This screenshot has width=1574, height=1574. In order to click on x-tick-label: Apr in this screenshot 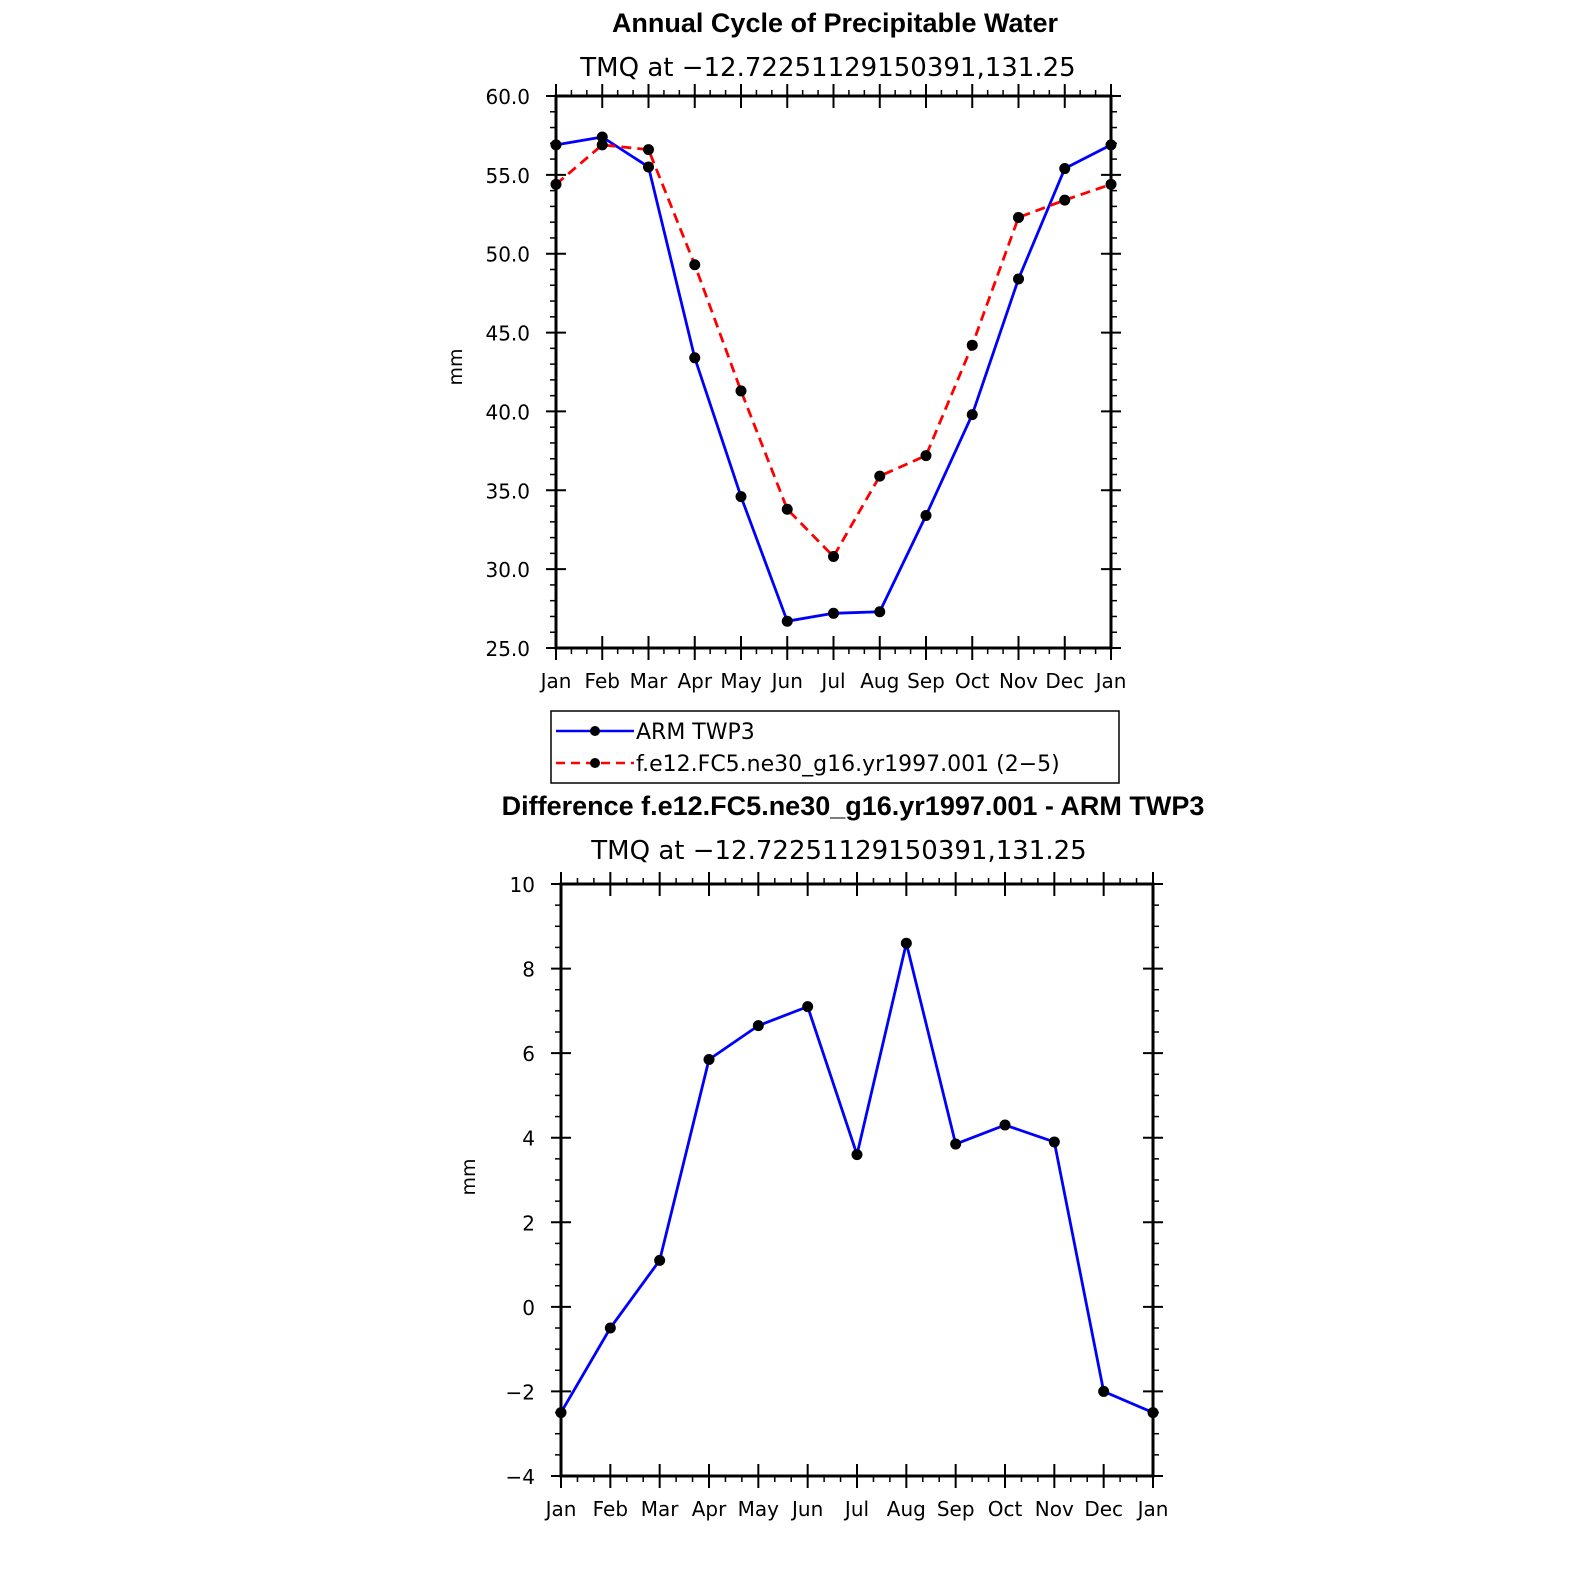, I will do `click(694, 681)`.